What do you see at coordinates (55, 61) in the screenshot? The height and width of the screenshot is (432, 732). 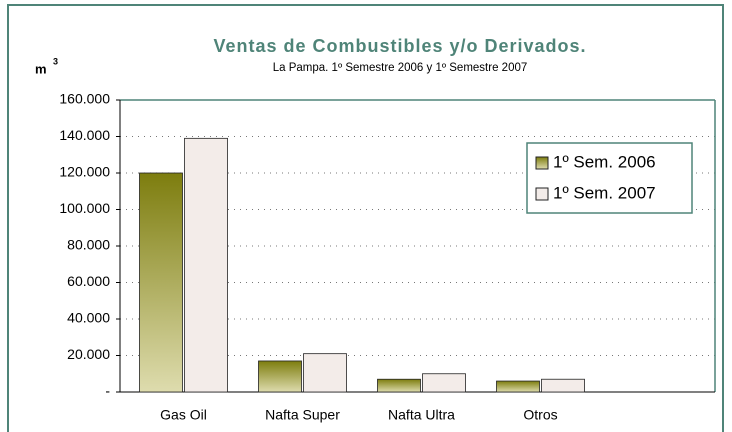 I see `y-axis-label-sup: 3` at bounding box center [55, 61].